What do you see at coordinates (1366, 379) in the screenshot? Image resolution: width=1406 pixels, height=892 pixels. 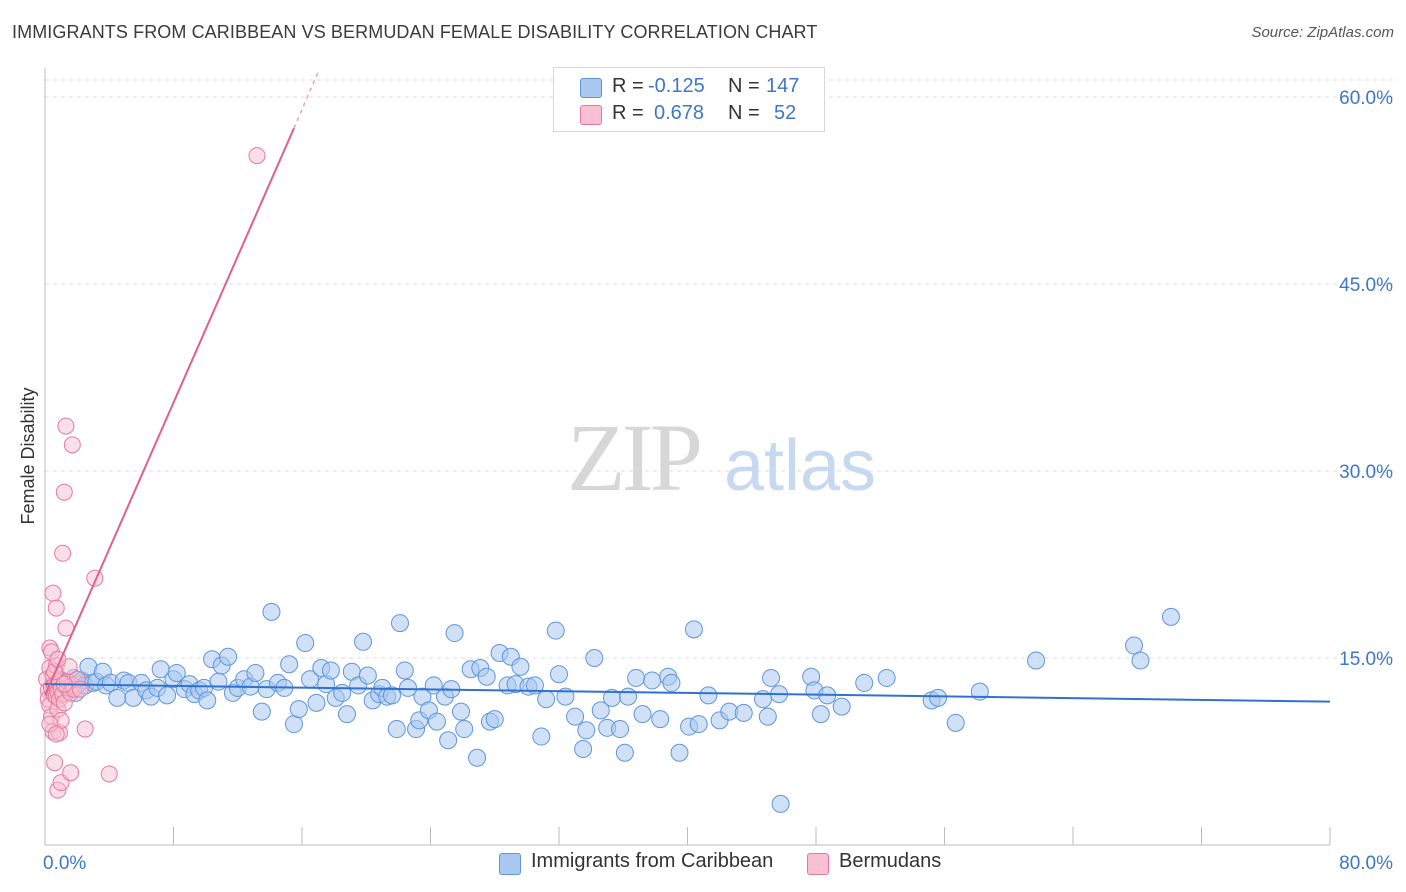 I see `y-tick-labels: 15.0% 30.0% 45.0% 60.0%` at bounding box center [1366, 379].